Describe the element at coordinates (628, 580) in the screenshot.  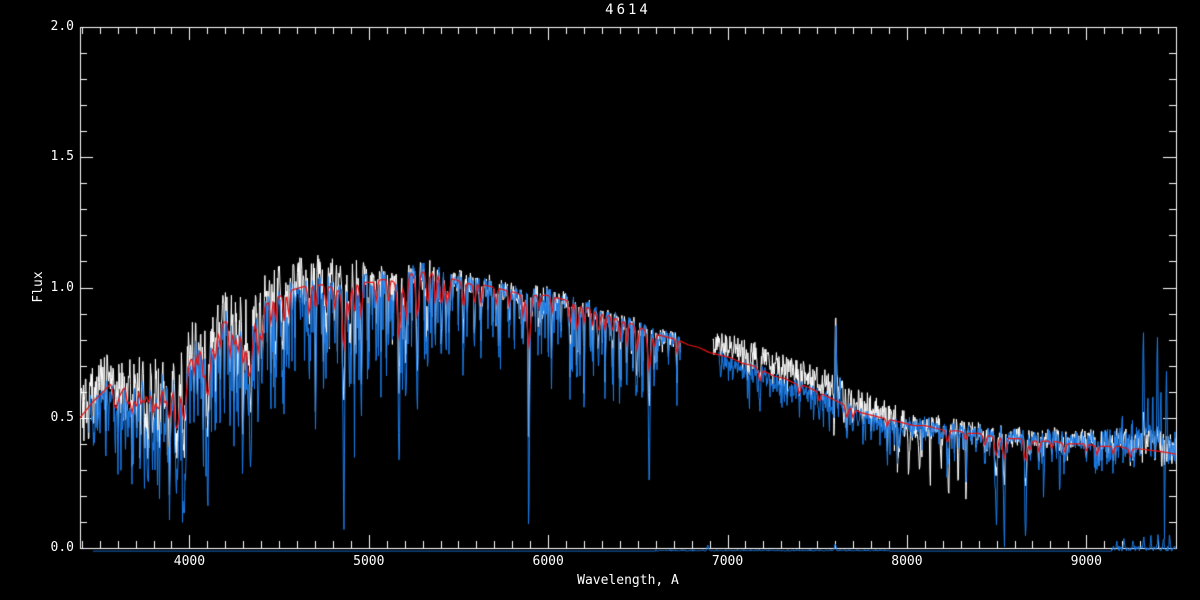
I see `x-axis-label: Wavelength, A` at that location.